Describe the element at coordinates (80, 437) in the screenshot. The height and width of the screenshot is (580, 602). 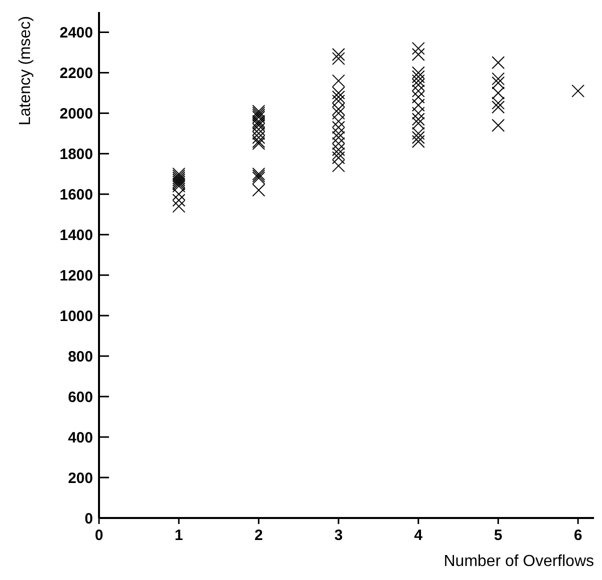
I see `y-tick-label: 400` at that location.